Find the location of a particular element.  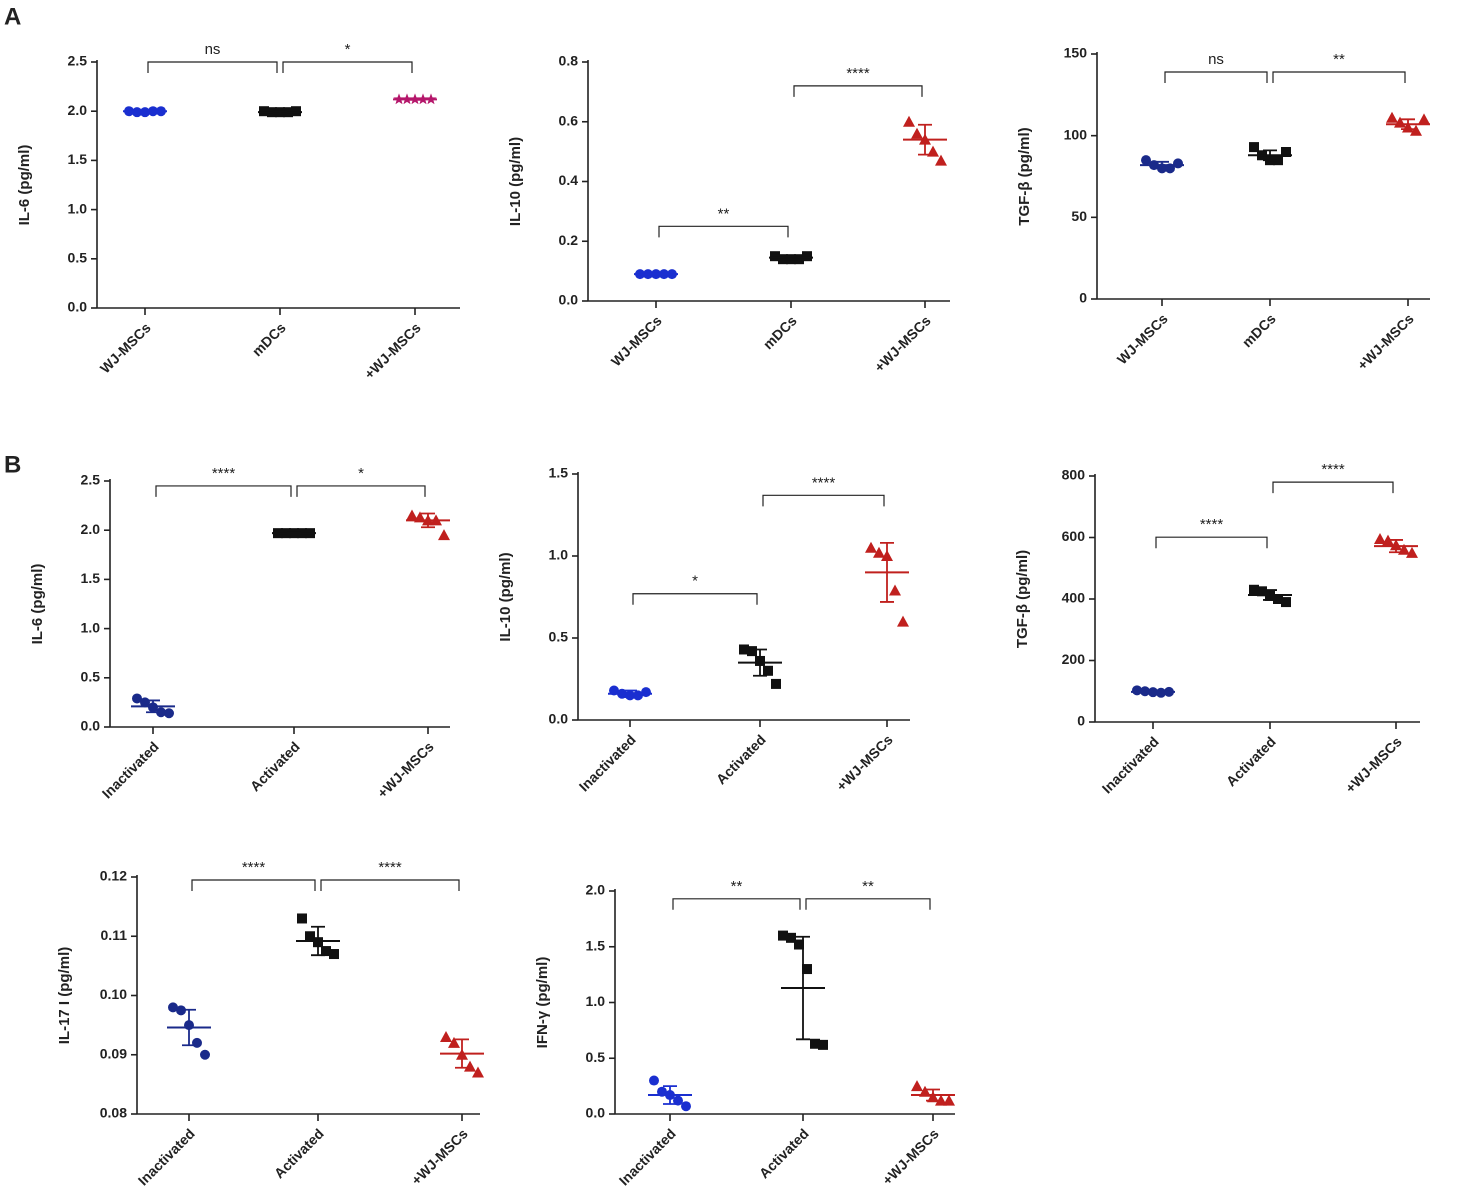

significance-label: ns is located at coordinates (213, 49).